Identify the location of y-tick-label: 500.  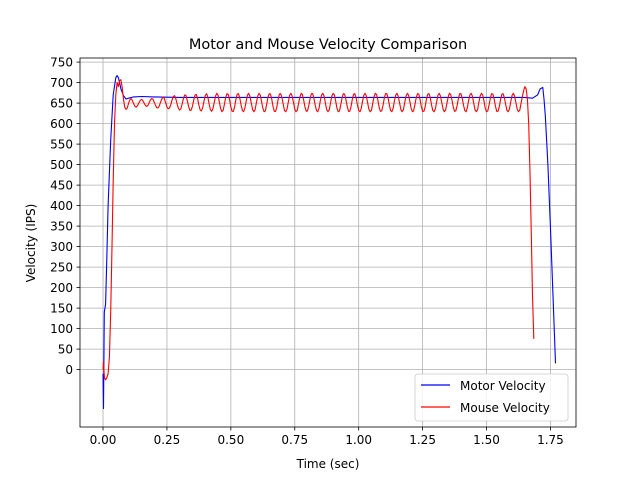
(61, 165).